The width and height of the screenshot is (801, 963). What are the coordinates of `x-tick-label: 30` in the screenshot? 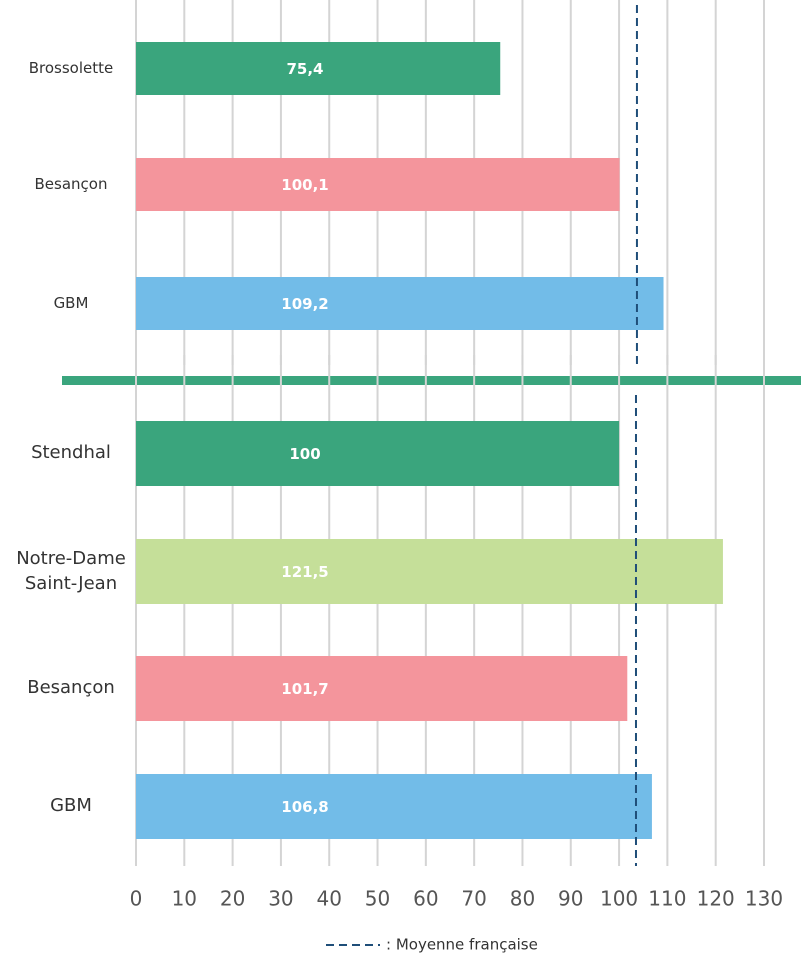 It's located at (280, 899).